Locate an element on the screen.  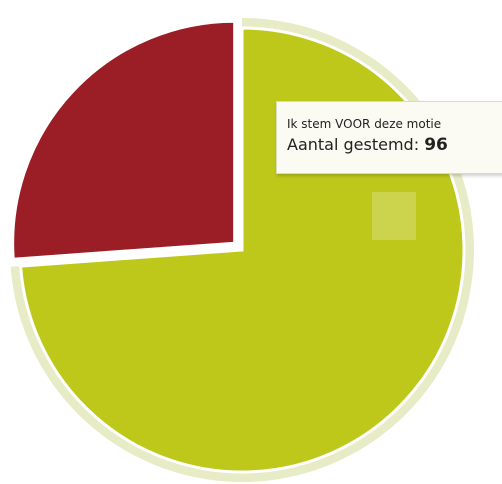
tooltip-value-row: Aantal gestemd: 96 is located at coordinates (394, 145).